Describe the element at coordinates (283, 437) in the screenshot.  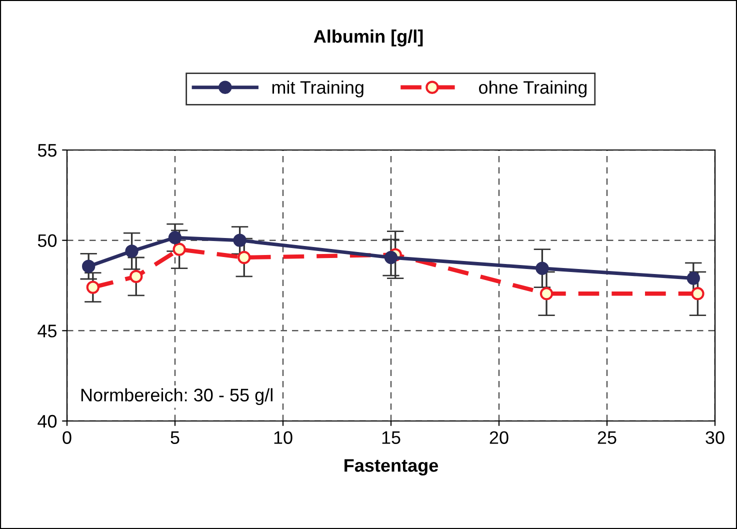
I see `x-tick-label: 10` at that location.